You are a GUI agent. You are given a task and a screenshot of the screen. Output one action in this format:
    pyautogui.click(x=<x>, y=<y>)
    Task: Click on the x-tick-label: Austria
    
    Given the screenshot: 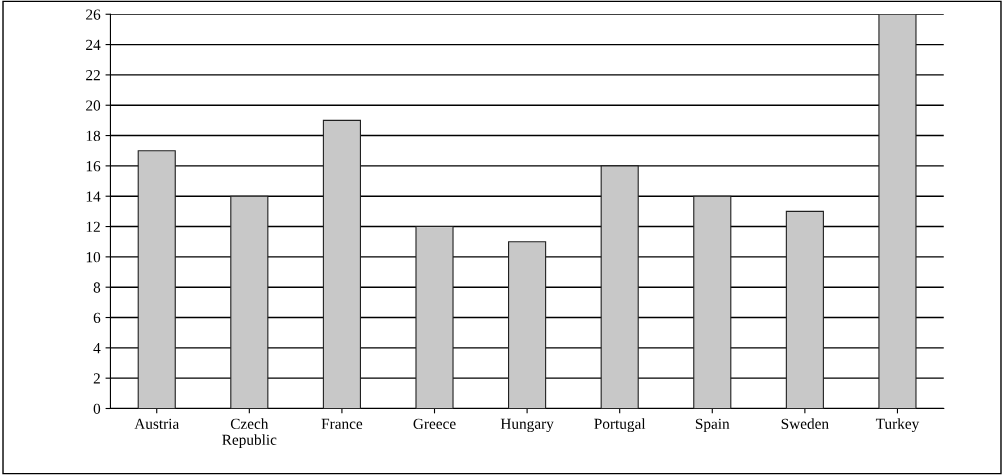 What is the action you would take?
    pyautogui.click(x=157, y=423)
    